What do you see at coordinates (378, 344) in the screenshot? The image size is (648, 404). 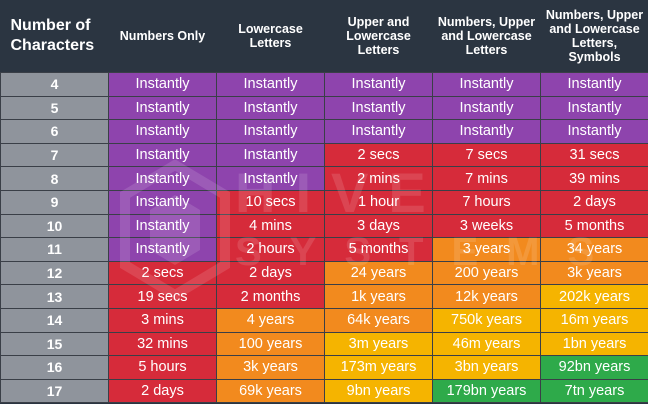 I see `crack-time-cell: 3m years` at bounding box center [378, 344].